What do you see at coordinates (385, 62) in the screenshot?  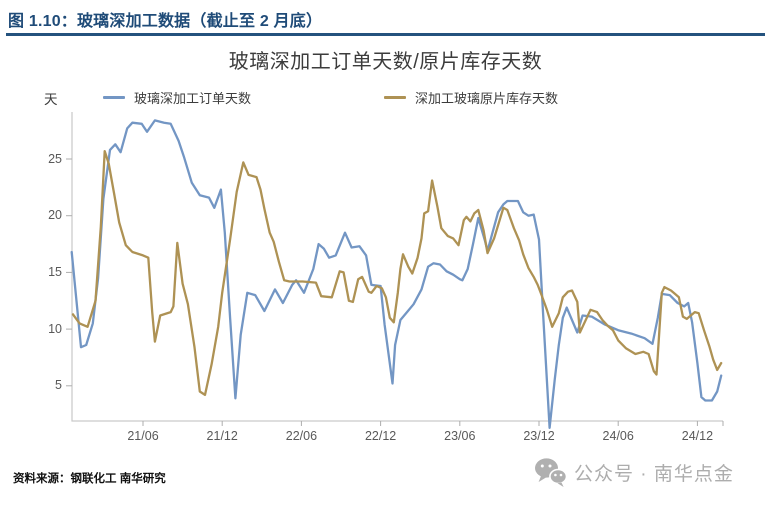 I see `chart-title: 玻璃深加工订单天数/原片库存天数` at bounding box center [385, 62].